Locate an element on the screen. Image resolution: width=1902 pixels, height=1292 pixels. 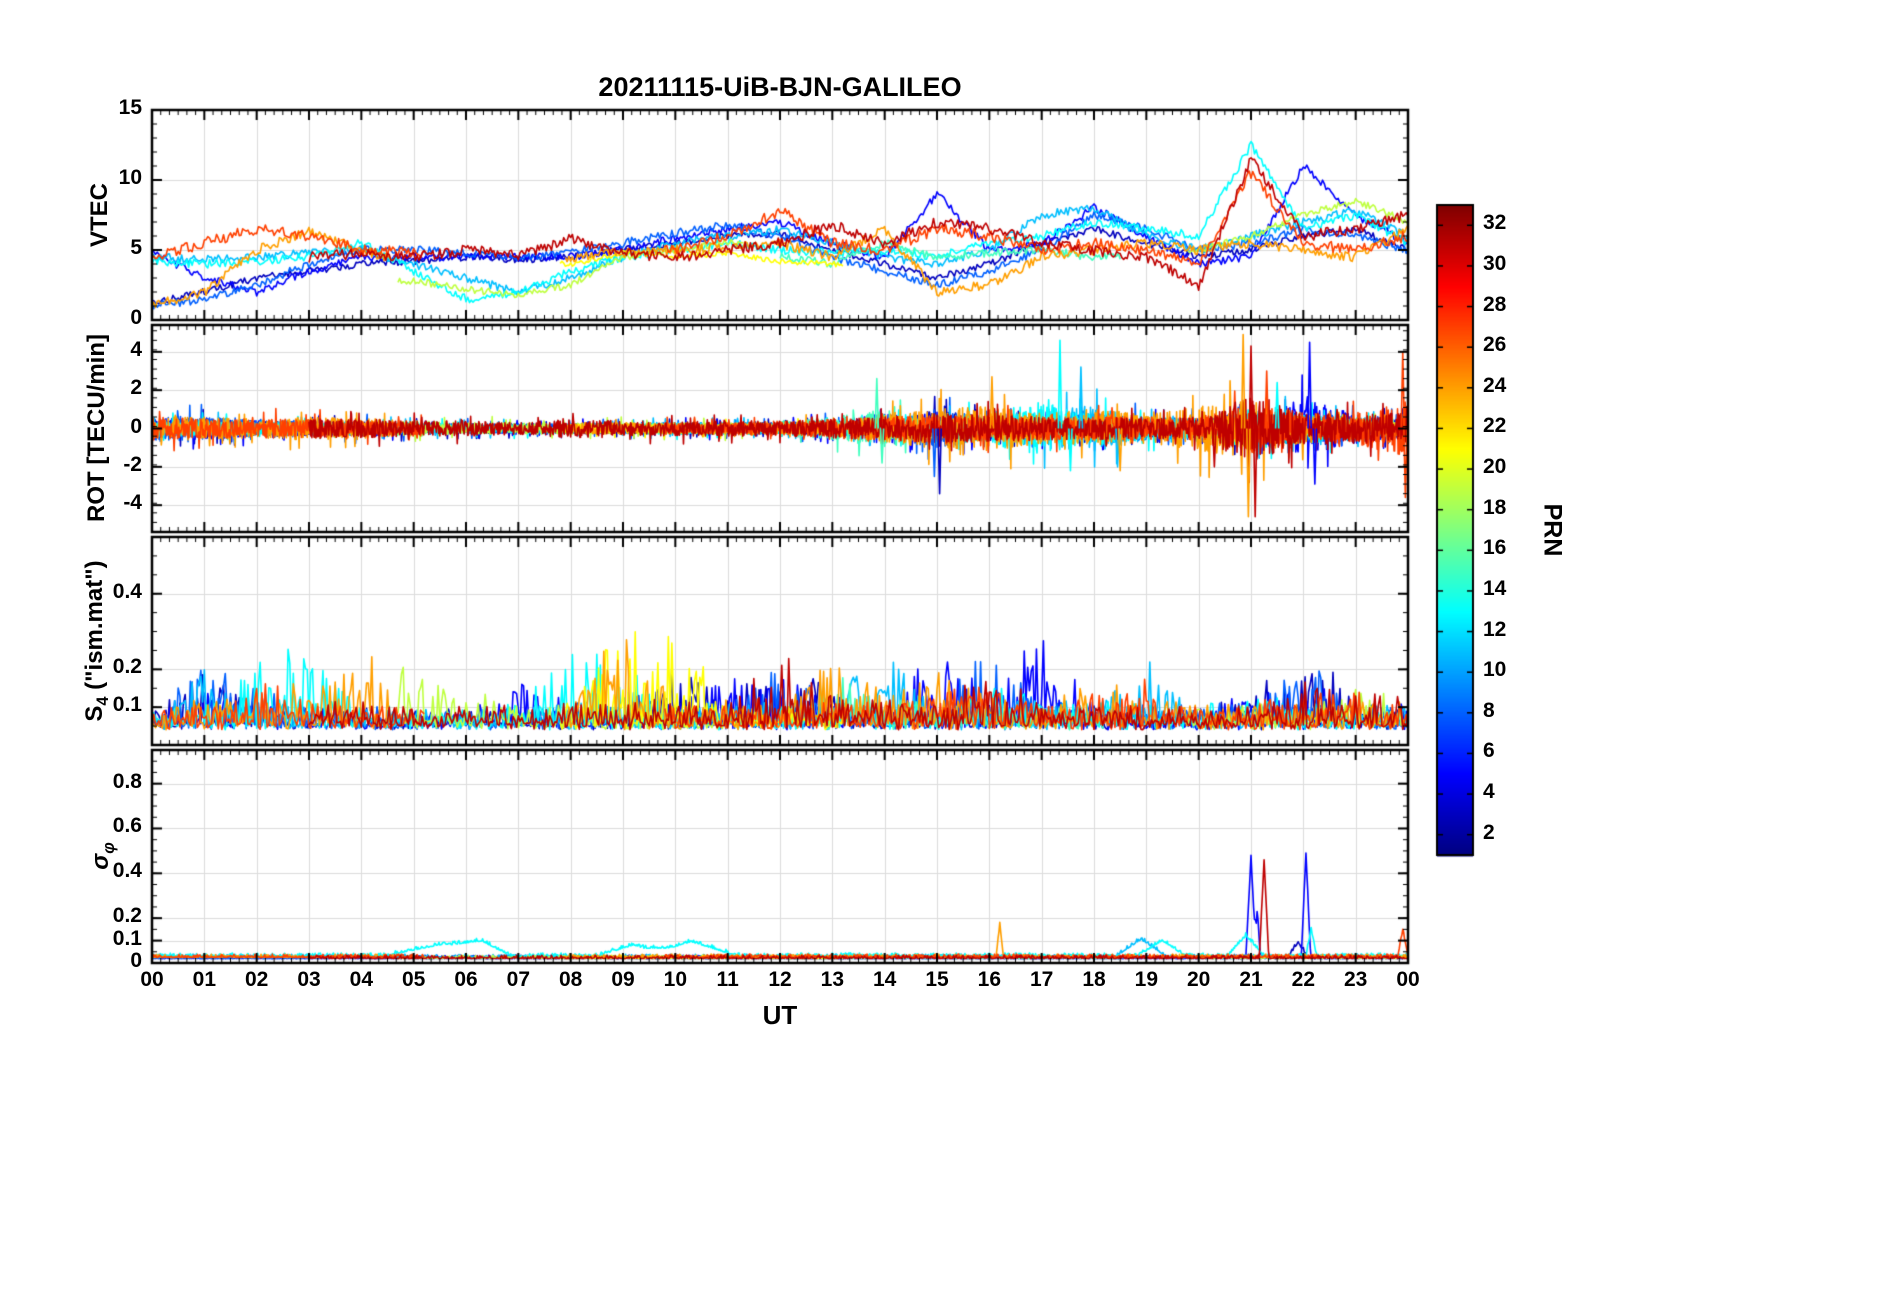
x-tick-label: 06 is located at coordinates (466, 979).